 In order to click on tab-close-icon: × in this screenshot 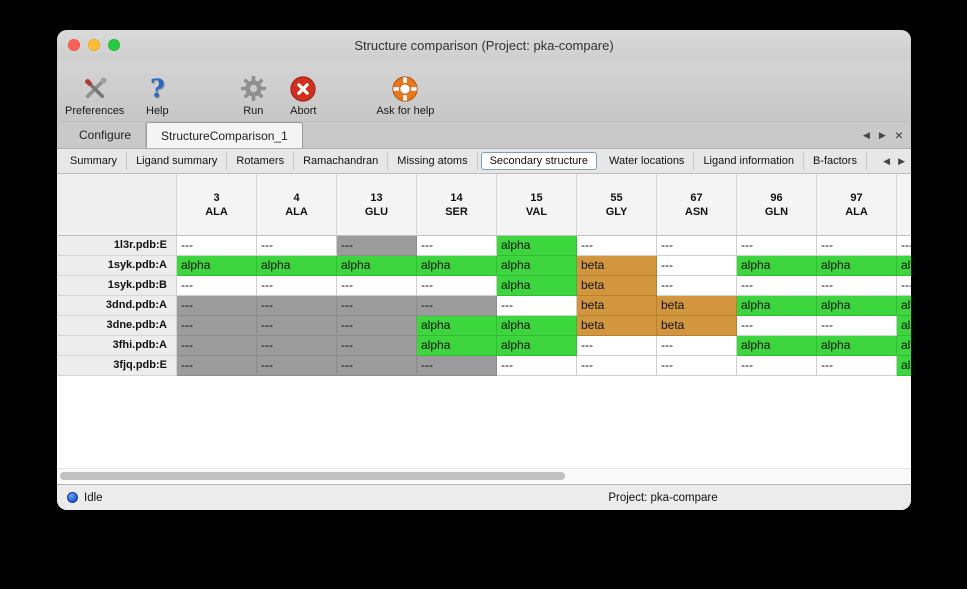, I will do `click(898, 135)`.